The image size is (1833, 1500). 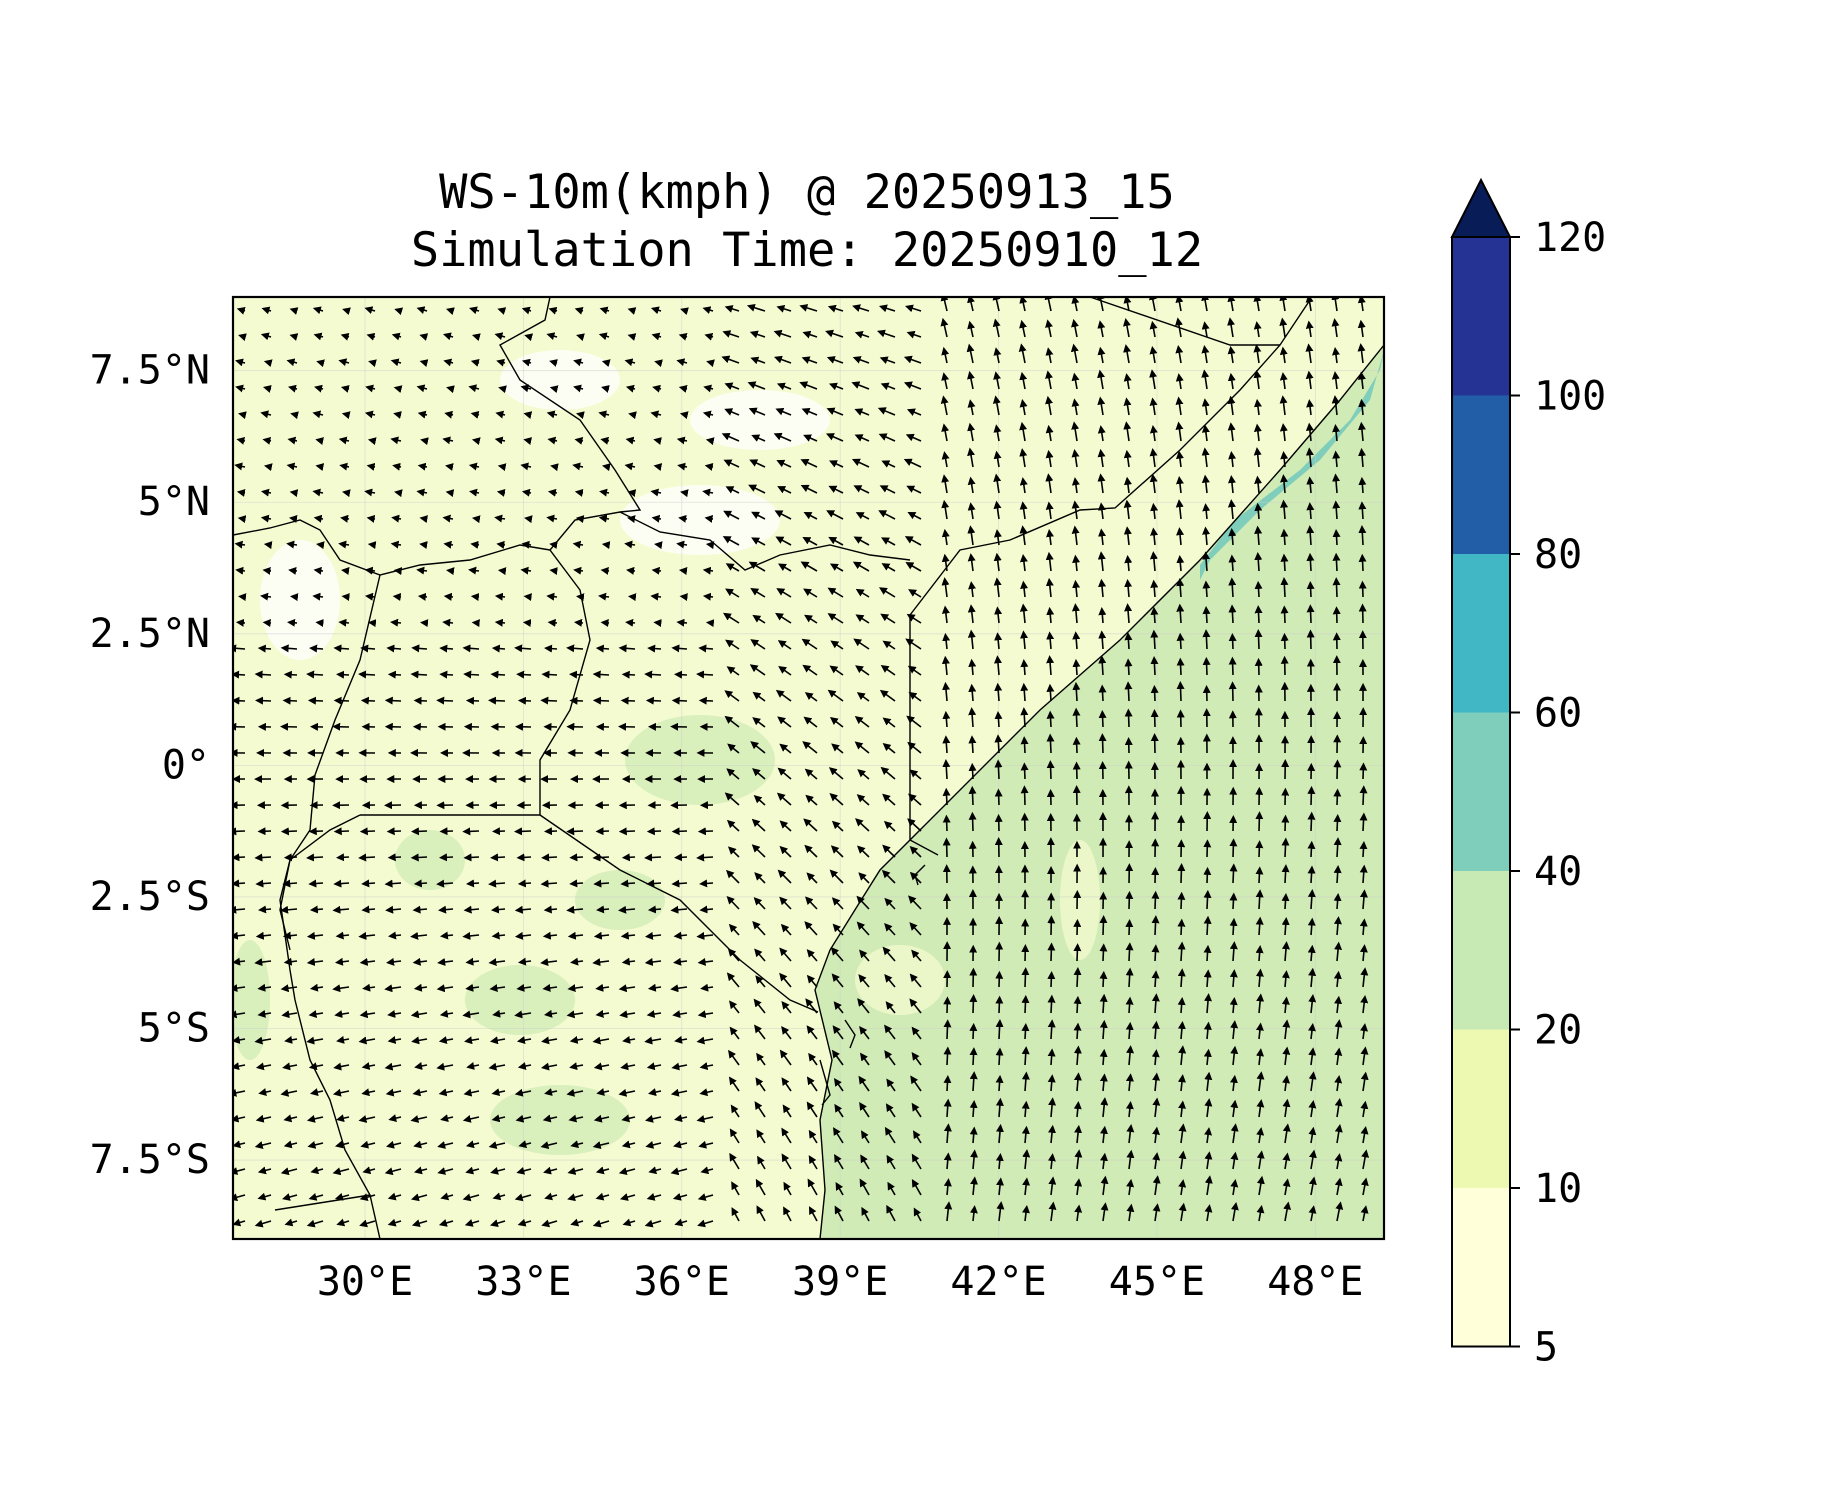 What do you see at coordinates (150, 765) in the screenshot?
I see `latitude-axis: 7.5°N 5°N 2.5°N 0° 2.5°S 5°S 7.5°S` at bounding box center [150, 765].